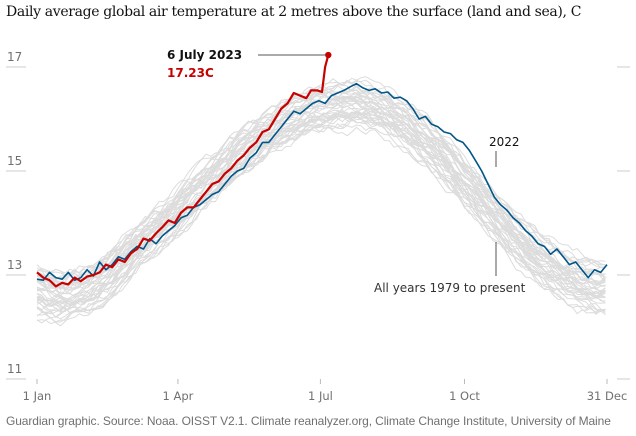 The height and width of the screenshot is (436, 636). What do you see at coordinates (14, 57) in the screenshot?
I see `y-tick-label: 17` at bounding box center [14, 57].